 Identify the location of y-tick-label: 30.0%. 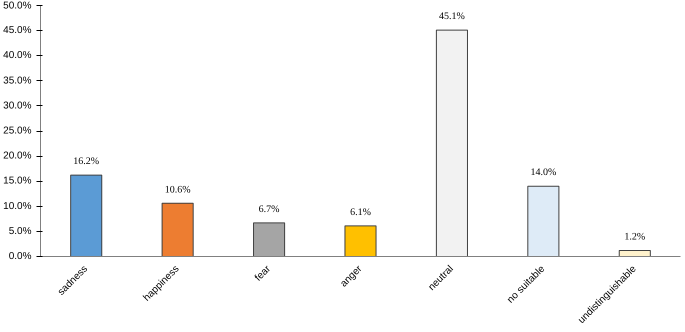
(17, 106).